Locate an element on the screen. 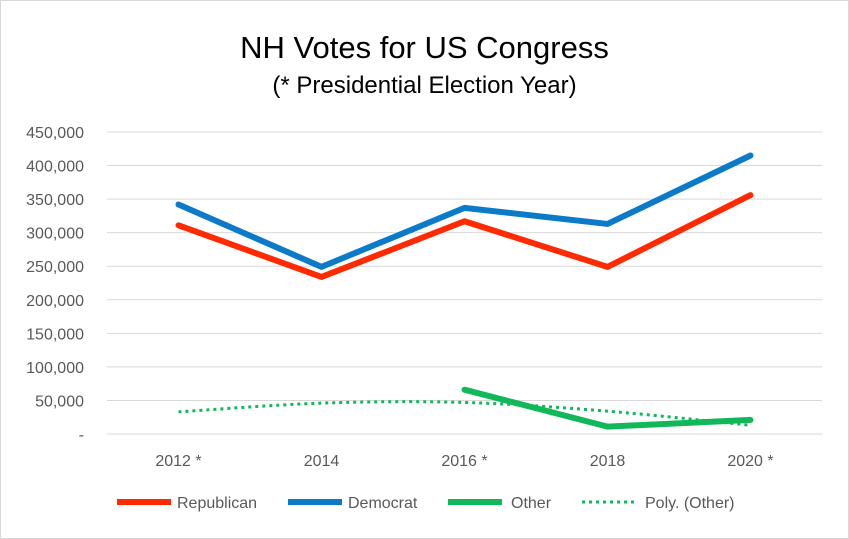  y-tick-label: - is located at coordinates (81, 435).